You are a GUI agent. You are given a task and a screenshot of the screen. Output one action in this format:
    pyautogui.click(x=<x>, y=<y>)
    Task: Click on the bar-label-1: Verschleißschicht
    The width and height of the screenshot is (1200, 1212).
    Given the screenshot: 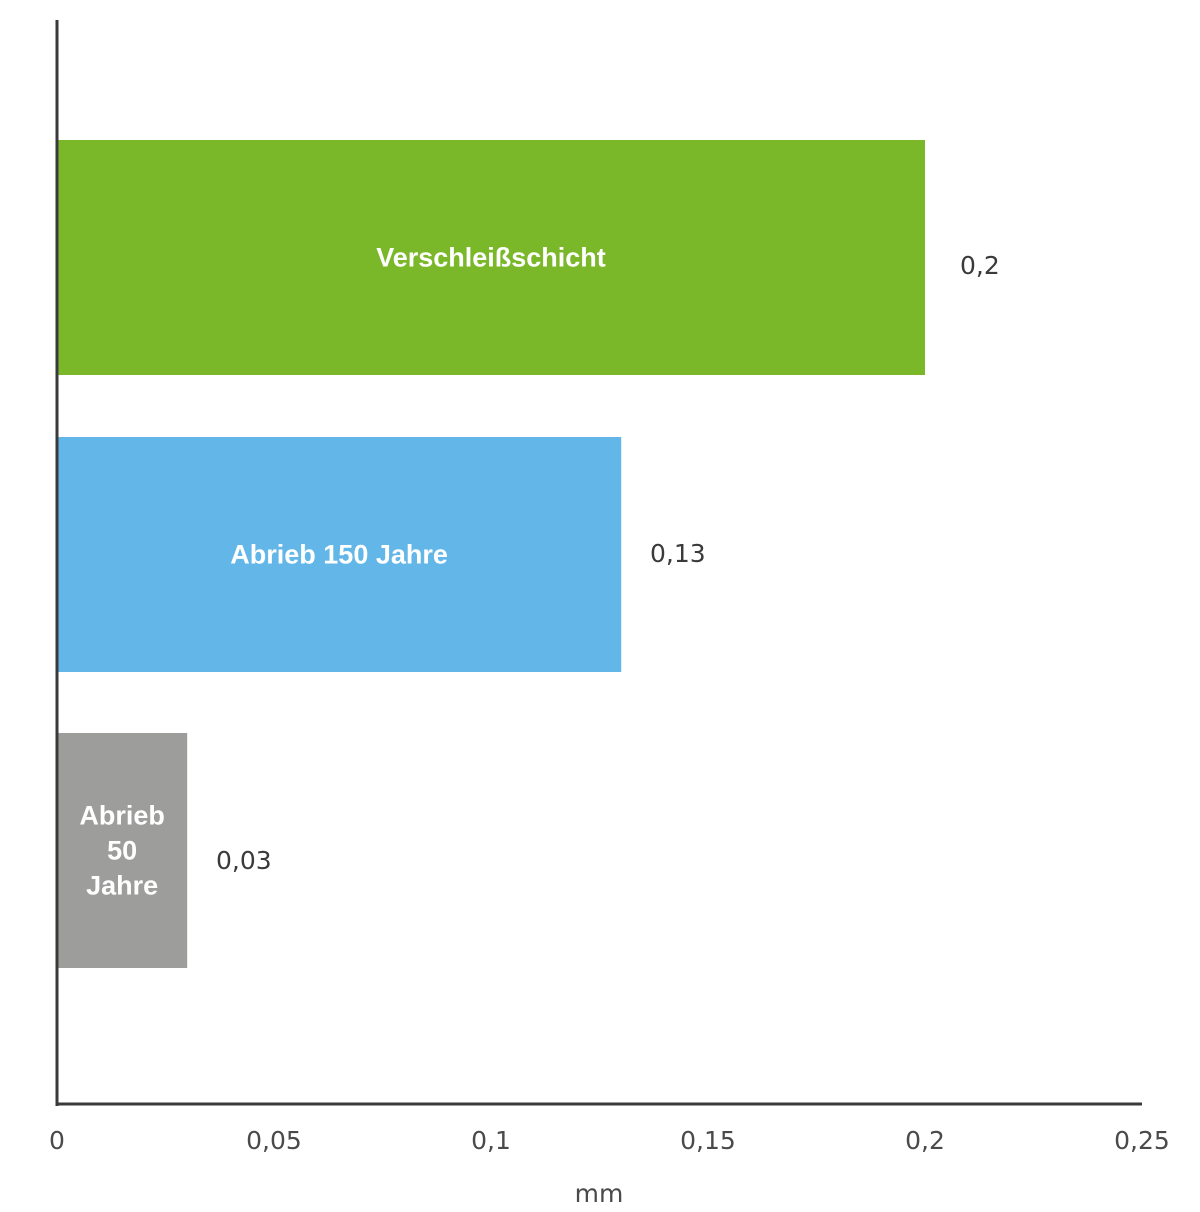 What is the action you would take?
    pyautogui.click(x=491, y=258)
    